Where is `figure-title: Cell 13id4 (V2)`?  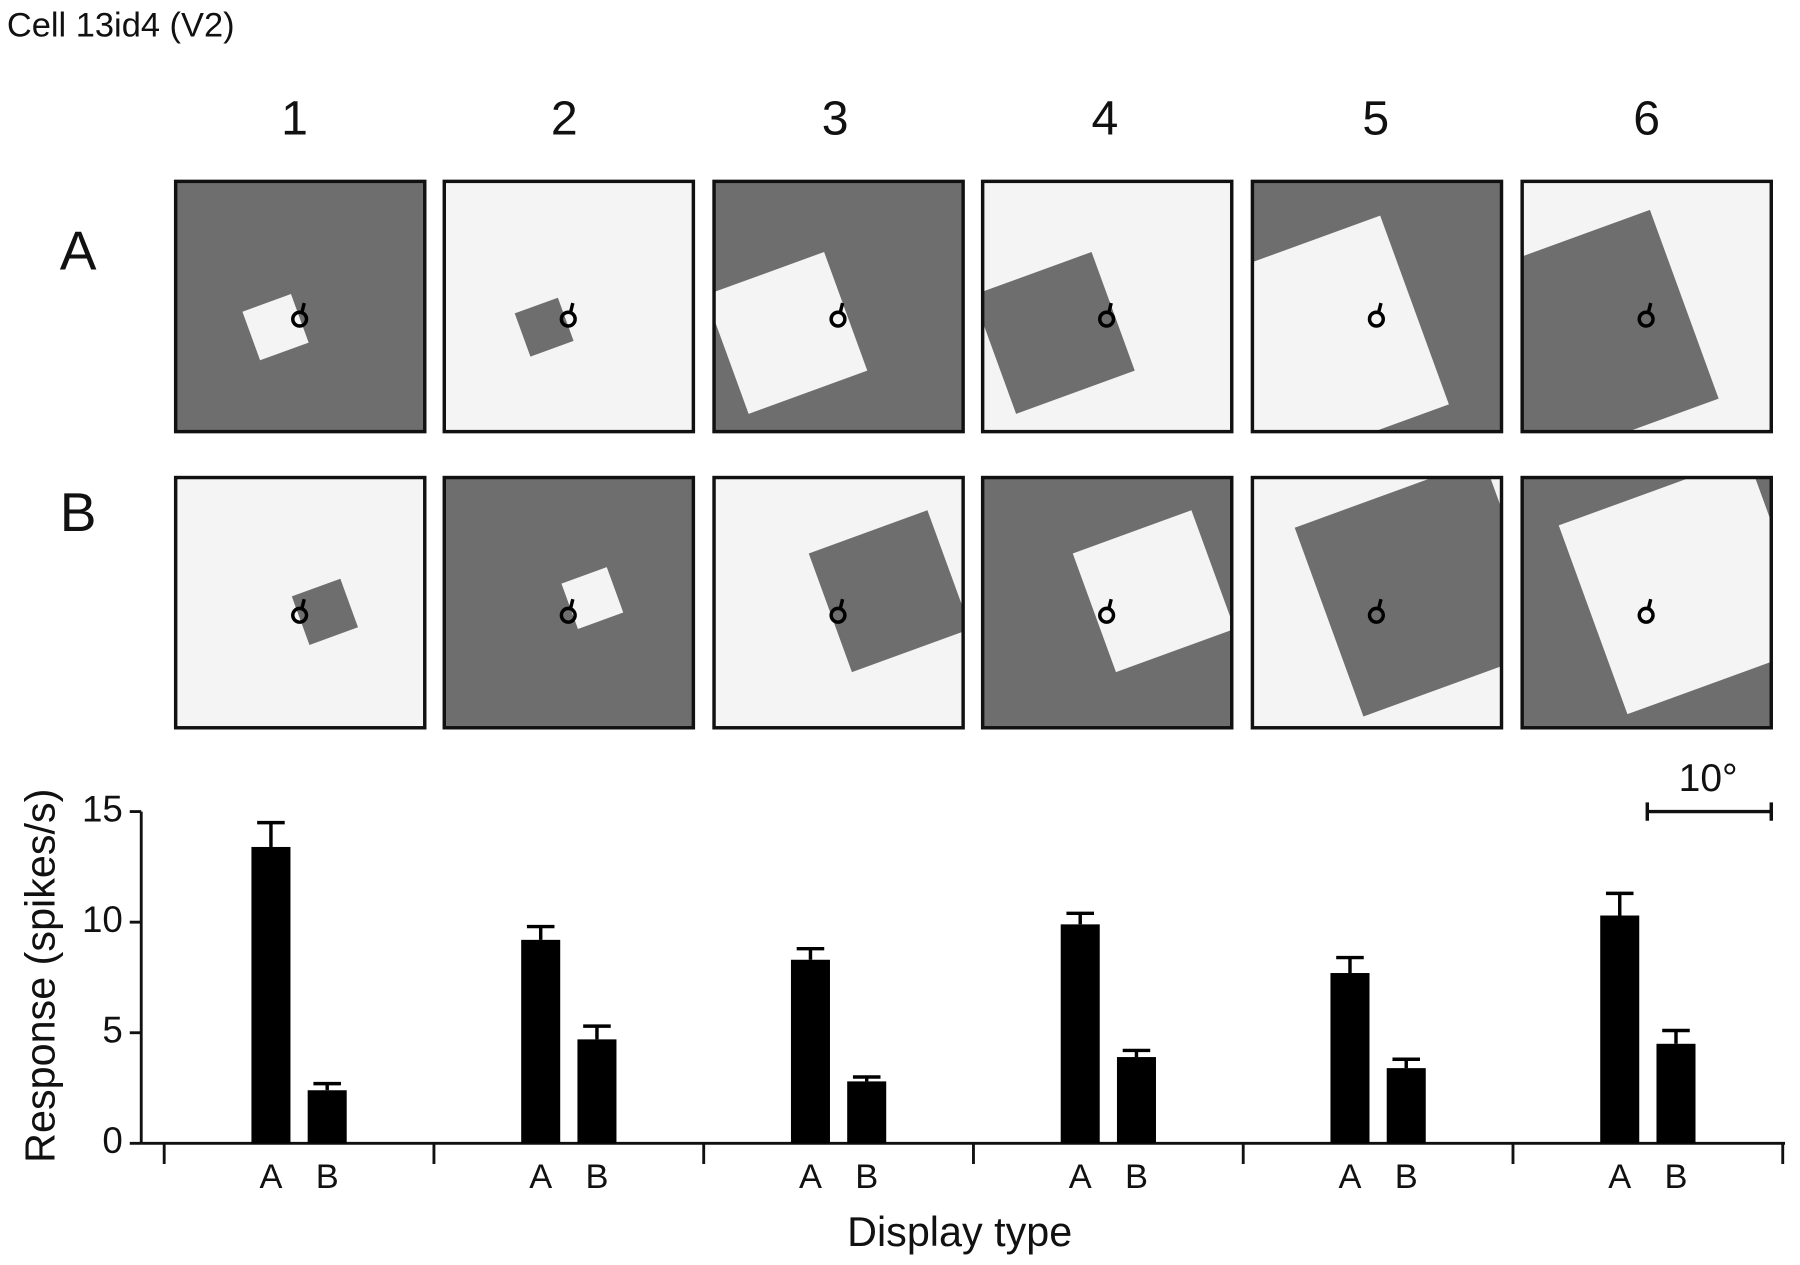 figure-title: Cell 13id4 (V2) is located at coordinates (121, 26).